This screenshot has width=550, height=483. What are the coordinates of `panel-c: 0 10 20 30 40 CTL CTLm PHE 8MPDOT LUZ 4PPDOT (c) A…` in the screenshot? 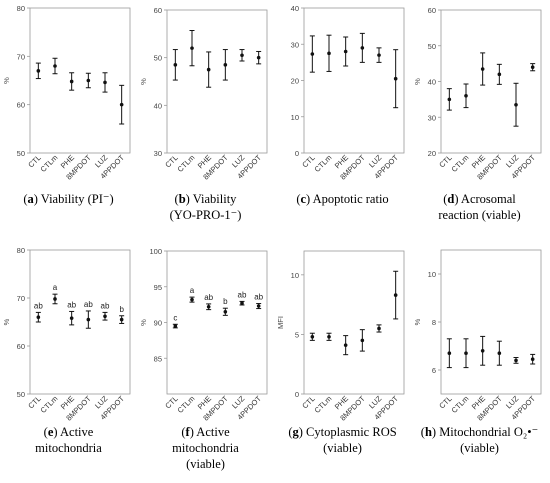 It's located at (342, 120).